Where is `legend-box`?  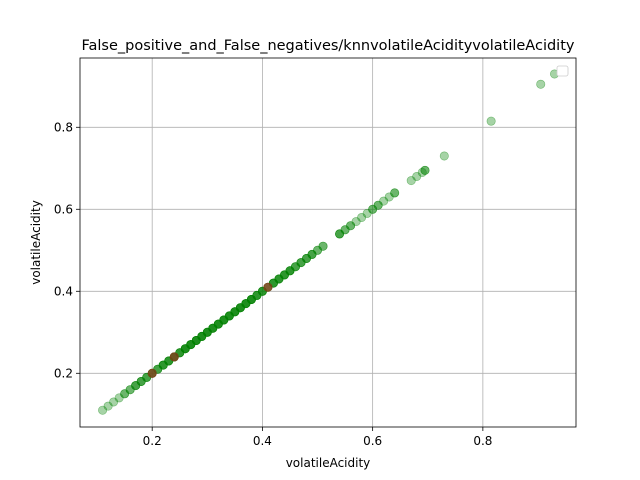 legend-box is located at coordinates (562, 71).